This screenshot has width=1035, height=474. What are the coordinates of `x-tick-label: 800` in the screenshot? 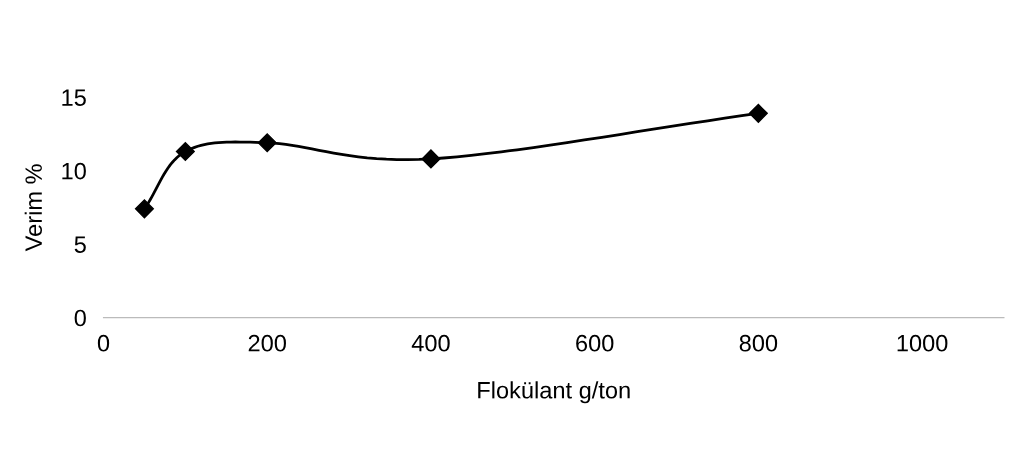 It's located at (758, 343).